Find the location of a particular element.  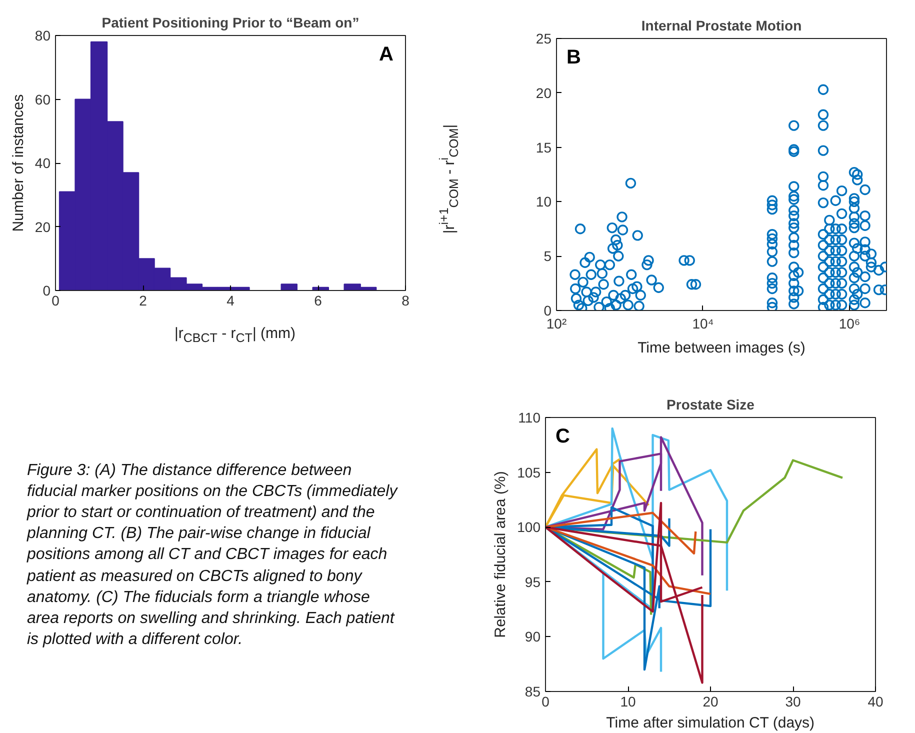

x-tick-label: 10⁴ is located at coordinates (703, 324).